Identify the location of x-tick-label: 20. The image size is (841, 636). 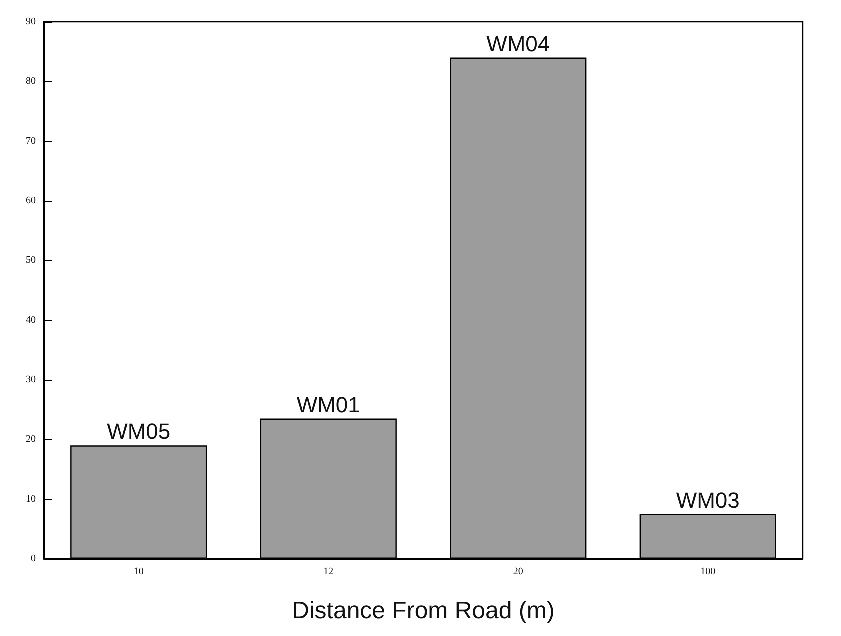
(518, 572).